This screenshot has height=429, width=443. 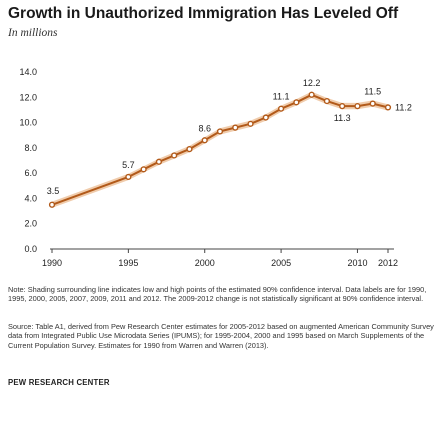 What do you see at coordinates (30, 173) in the screenshot?
I see `y-tick-label: 6.0` at bounding box center [30, 173].